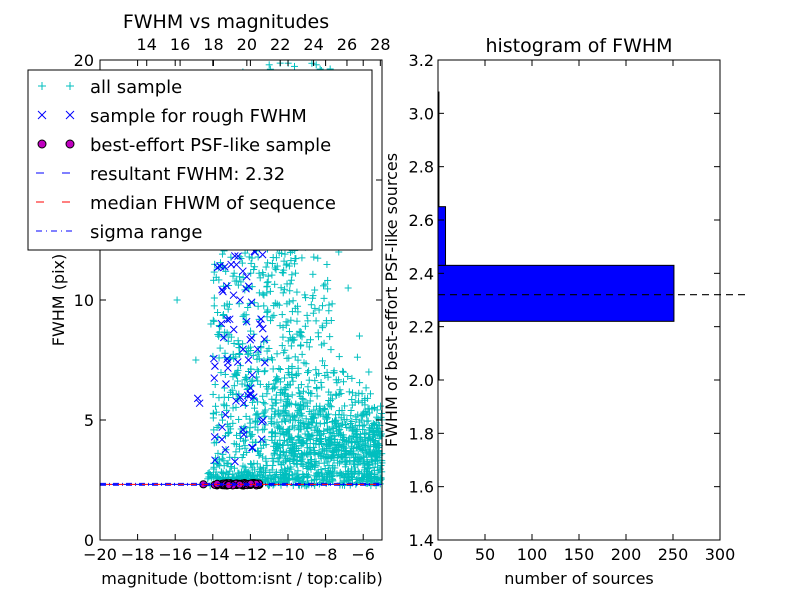 The width and height of the screenshot is (800, 600). What do you see at coordinates (175, 554) in the screenshot?
I see `x-tick-label: −16` at bounding box center [175, 554].